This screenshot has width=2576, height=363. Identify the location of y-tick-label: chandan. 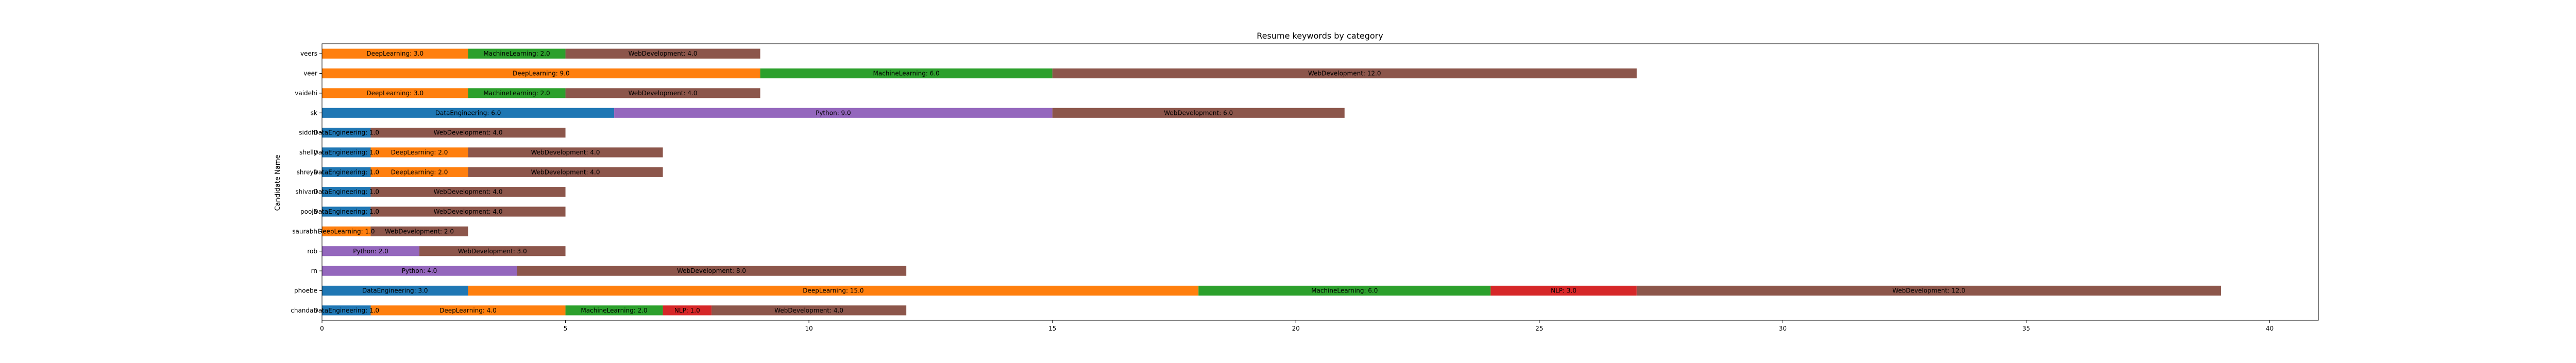
(304, 310).